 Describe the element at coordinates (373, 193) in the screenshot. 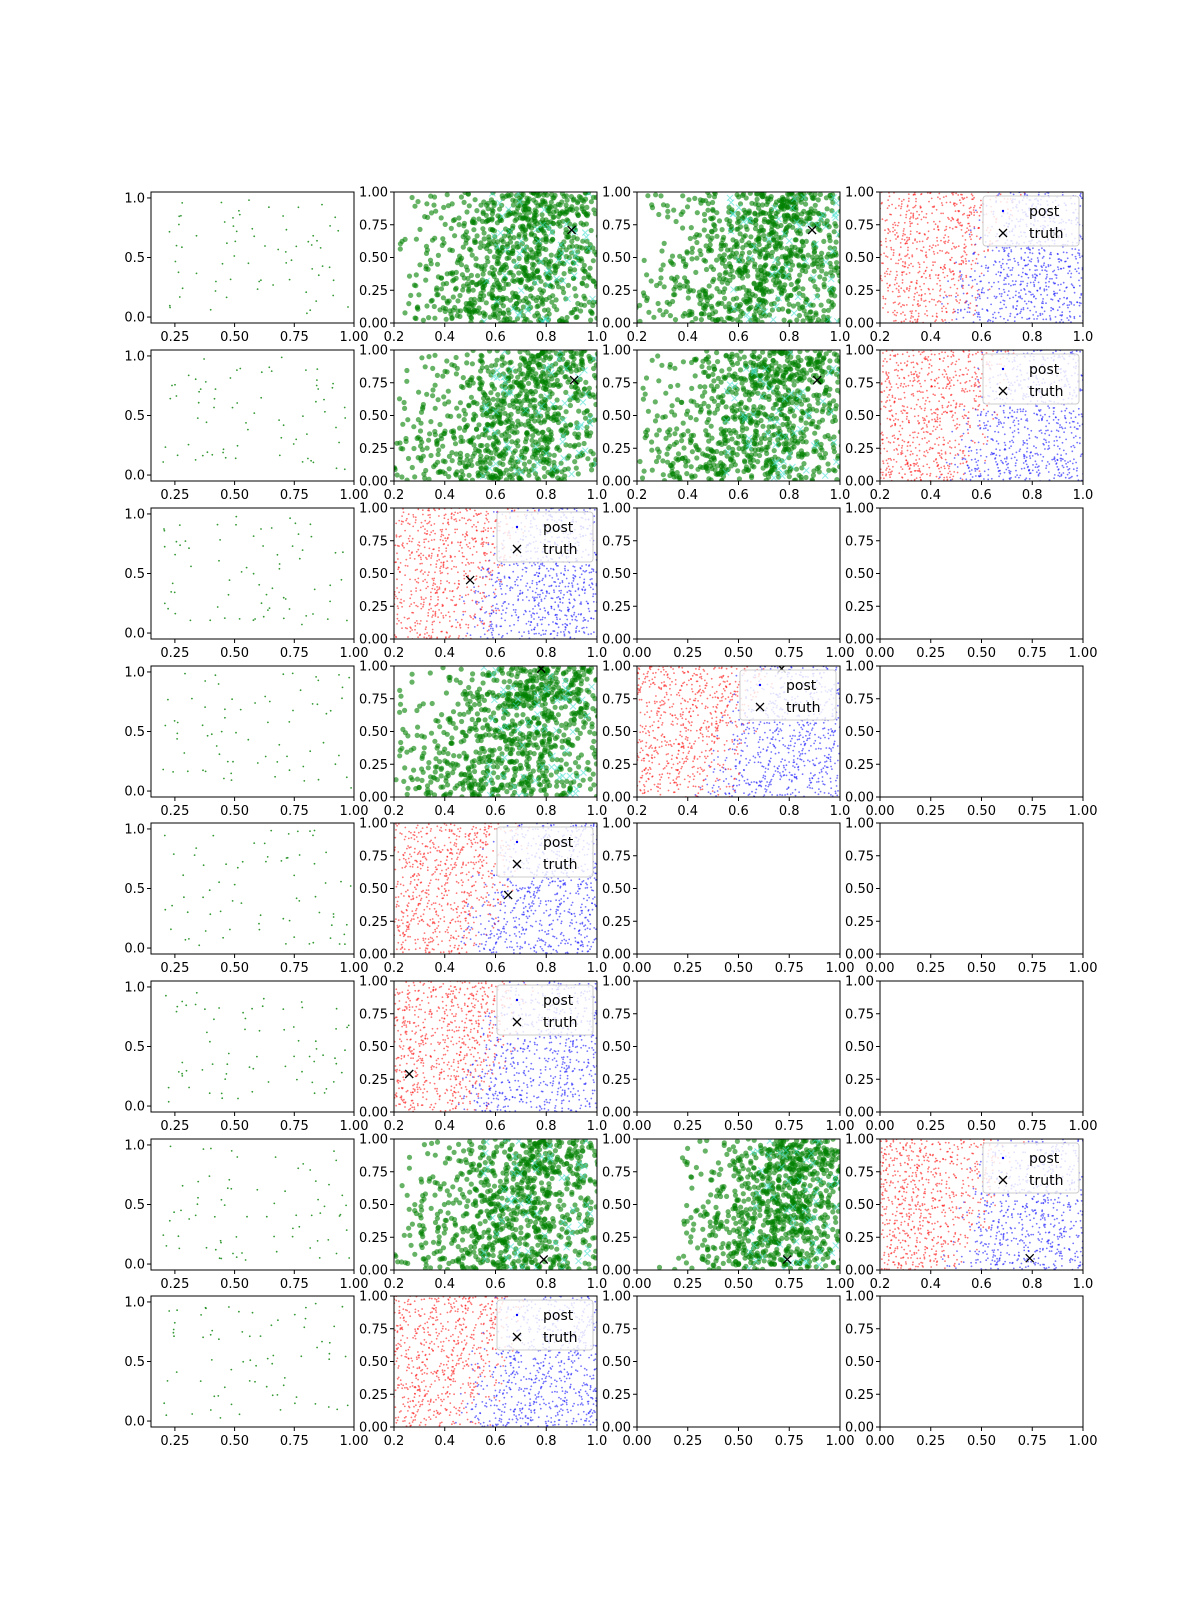

I see `y-tick-label: 1.00` at that location.